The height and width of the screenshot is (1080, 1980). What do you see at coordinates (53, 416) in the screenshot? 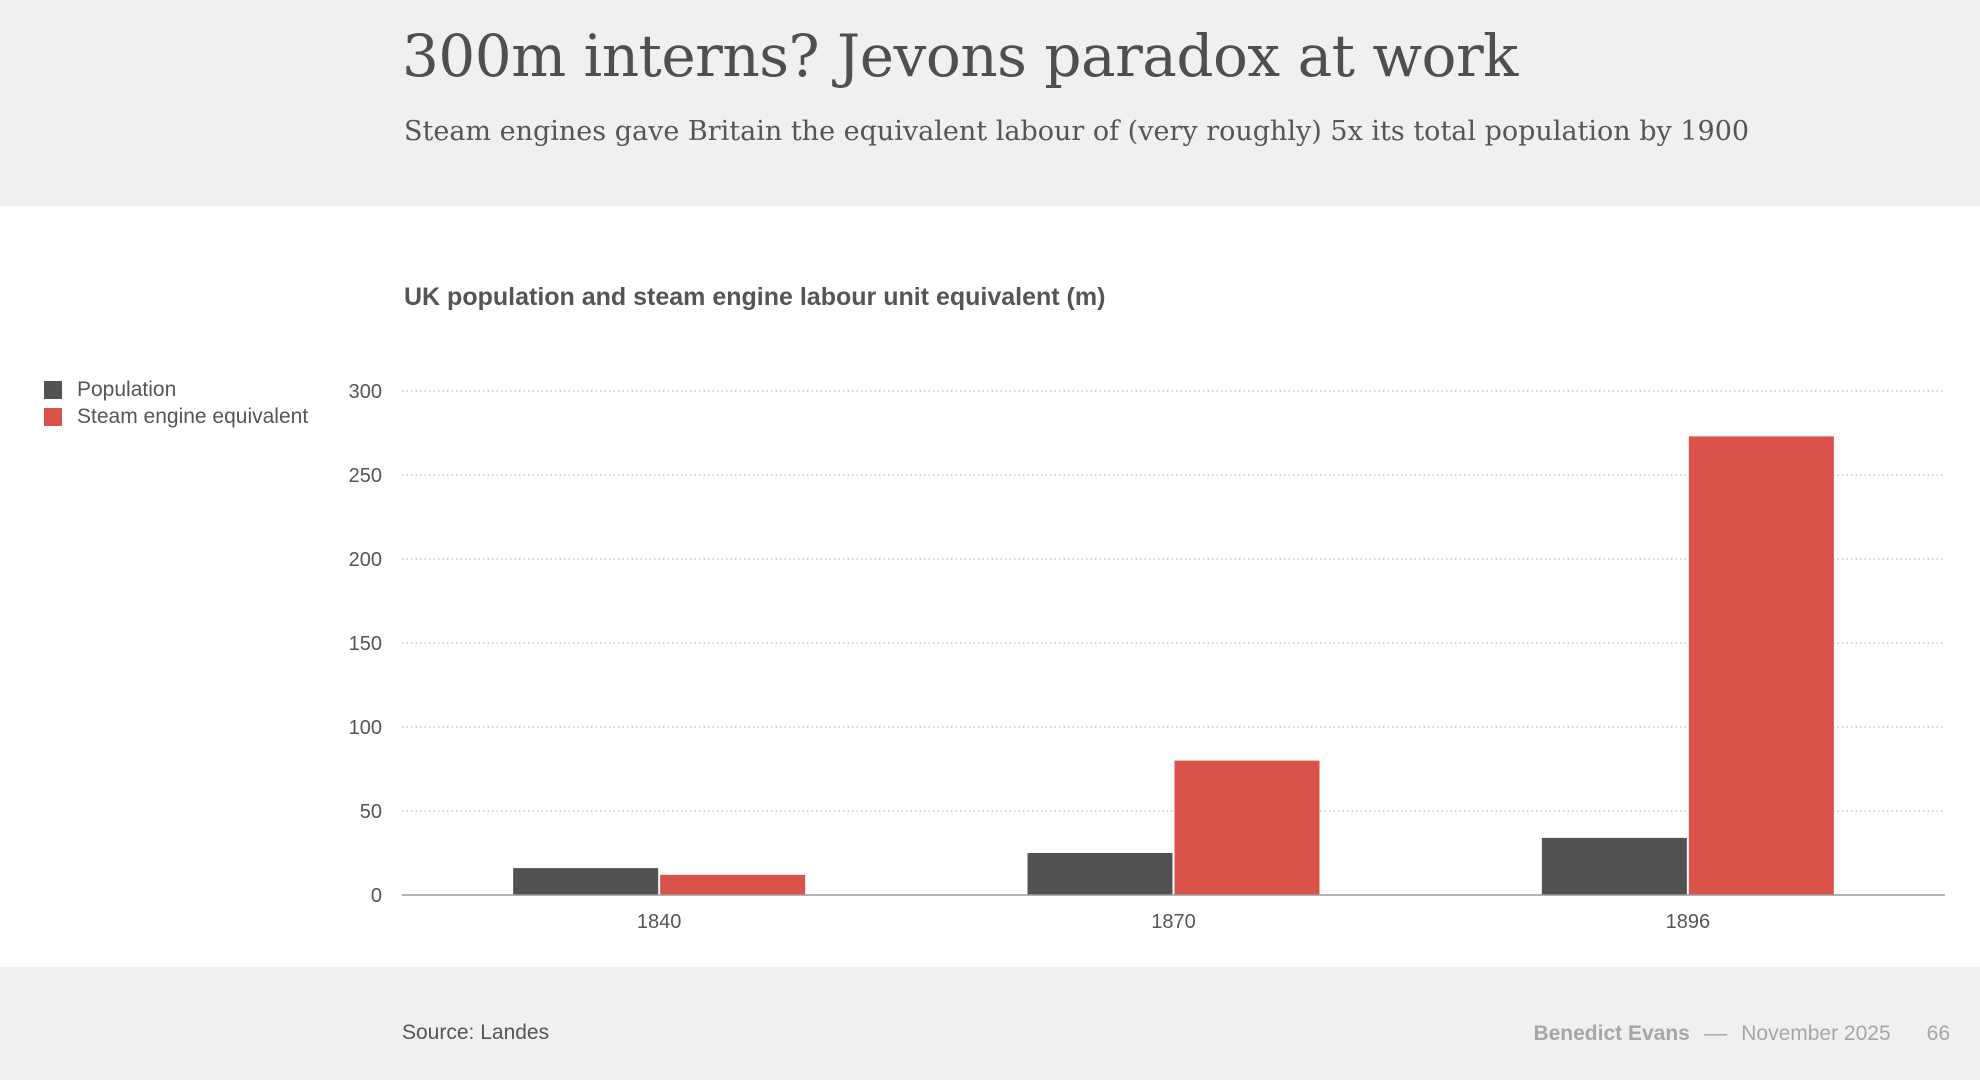
I see `legend-swatch-steam` at bounding box center [53, 416].